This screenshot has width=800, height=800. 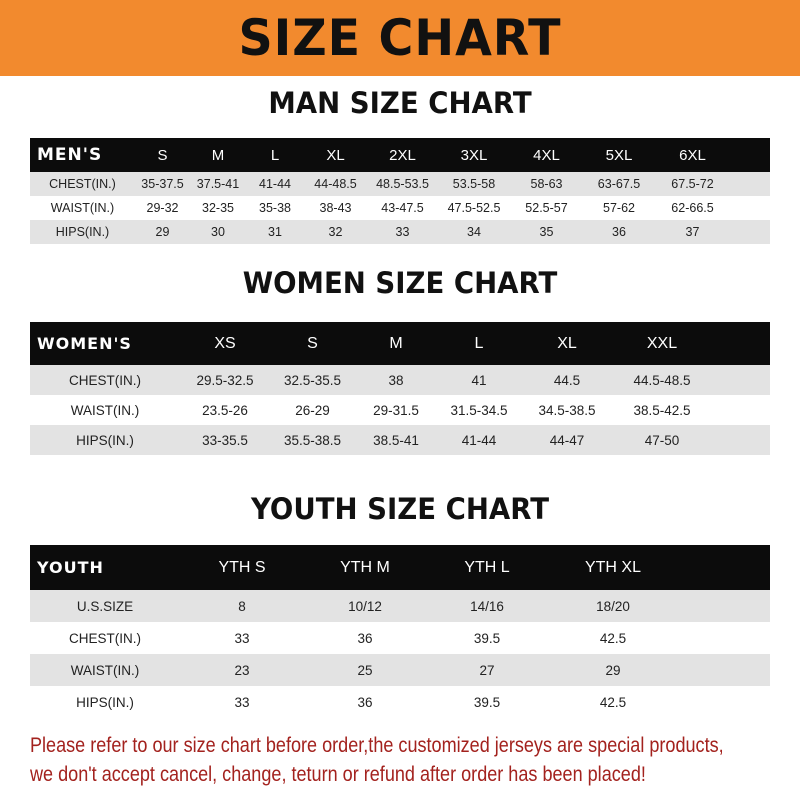 What do you see at coordinates (312, 410) in the screenshot?
I see `measurement-cell: 26-29` at bounding box center [312, 410].